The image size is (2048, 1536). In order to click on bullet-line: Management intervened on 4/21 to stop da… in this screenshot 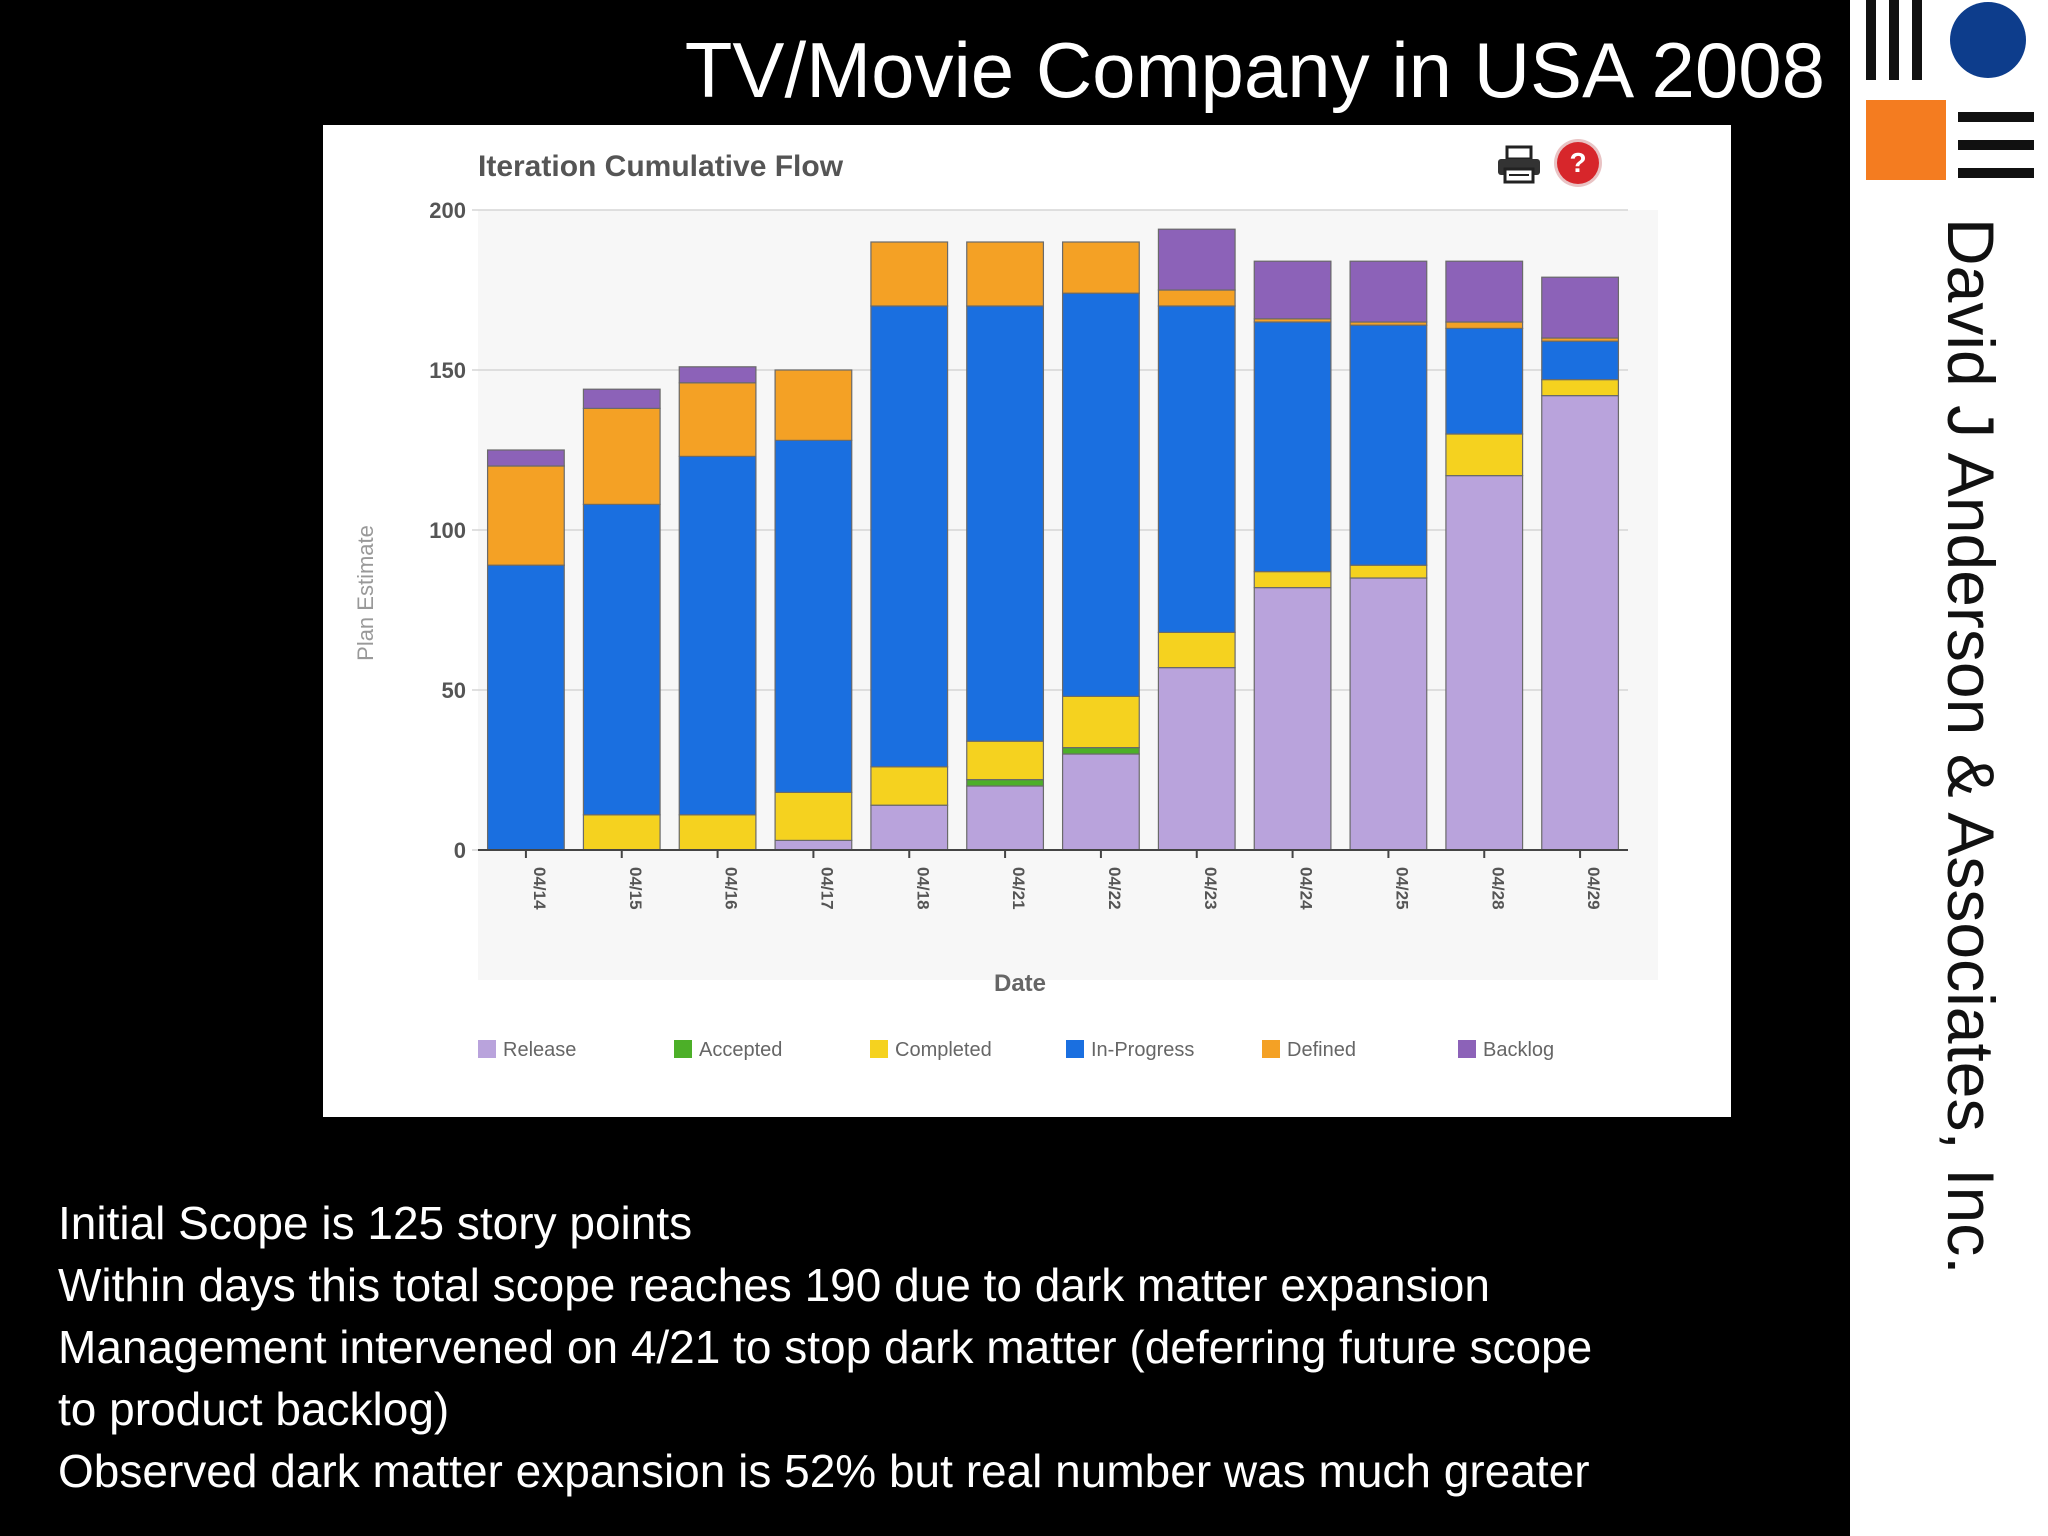, I will do `click(825, 1347)`.